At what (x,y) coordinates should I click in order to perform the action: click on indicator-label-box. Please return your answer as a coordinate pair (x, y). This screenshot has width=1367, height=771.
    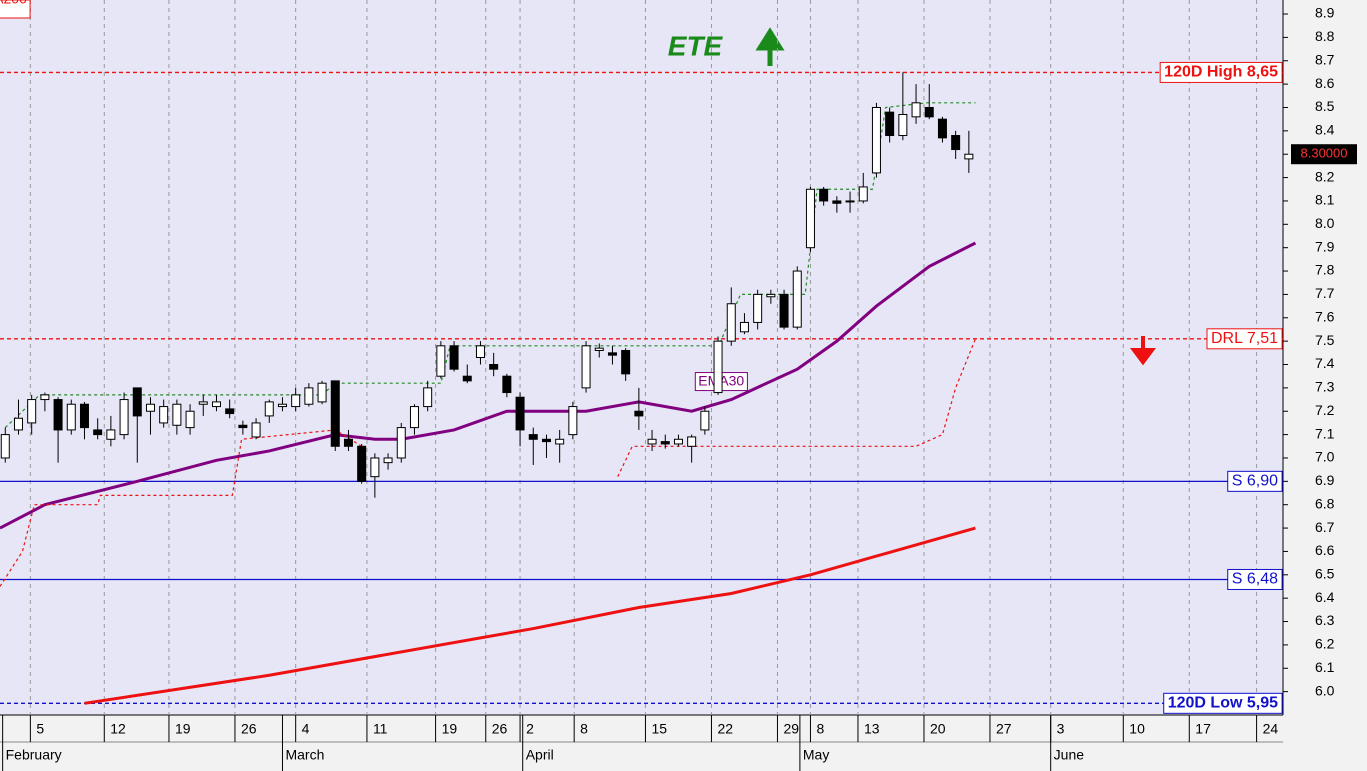
    Looking at the image, I should click on (15, 9).